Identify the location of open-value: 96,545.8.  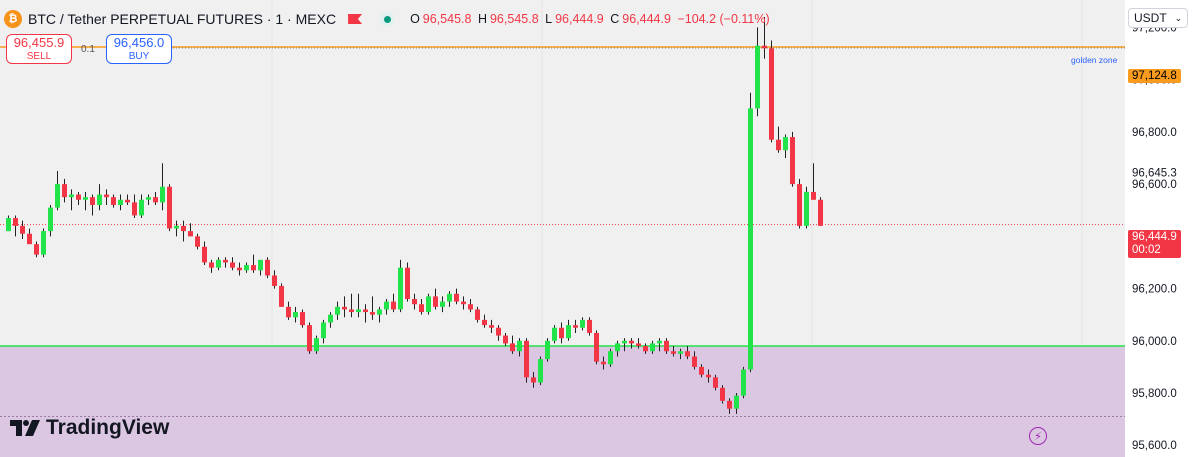
(447, 19).